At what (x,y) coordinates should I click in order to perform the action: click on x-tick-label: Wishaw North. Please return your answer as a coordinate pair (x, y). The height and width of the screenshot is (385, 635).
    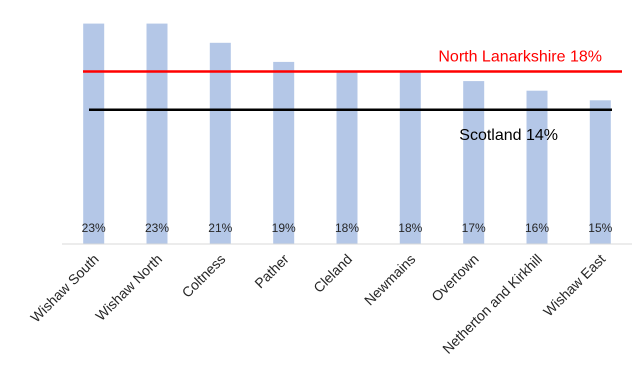
    Looking at the image, I should click on (128, 287).